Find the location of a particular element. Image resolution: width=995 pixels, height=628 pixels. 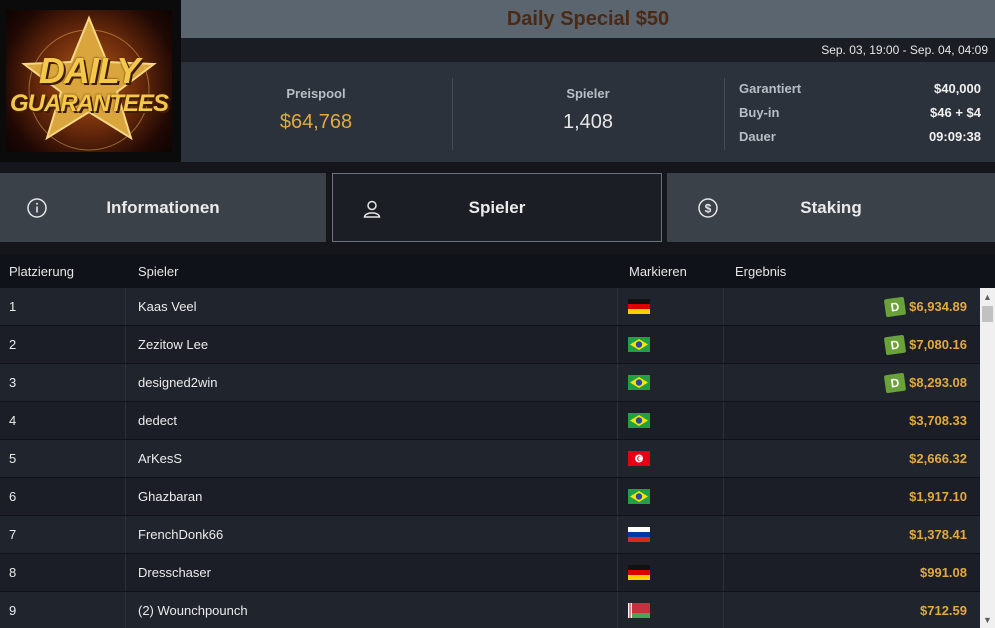

tab-staking: $ Staking is located at coordinates (831, 207).